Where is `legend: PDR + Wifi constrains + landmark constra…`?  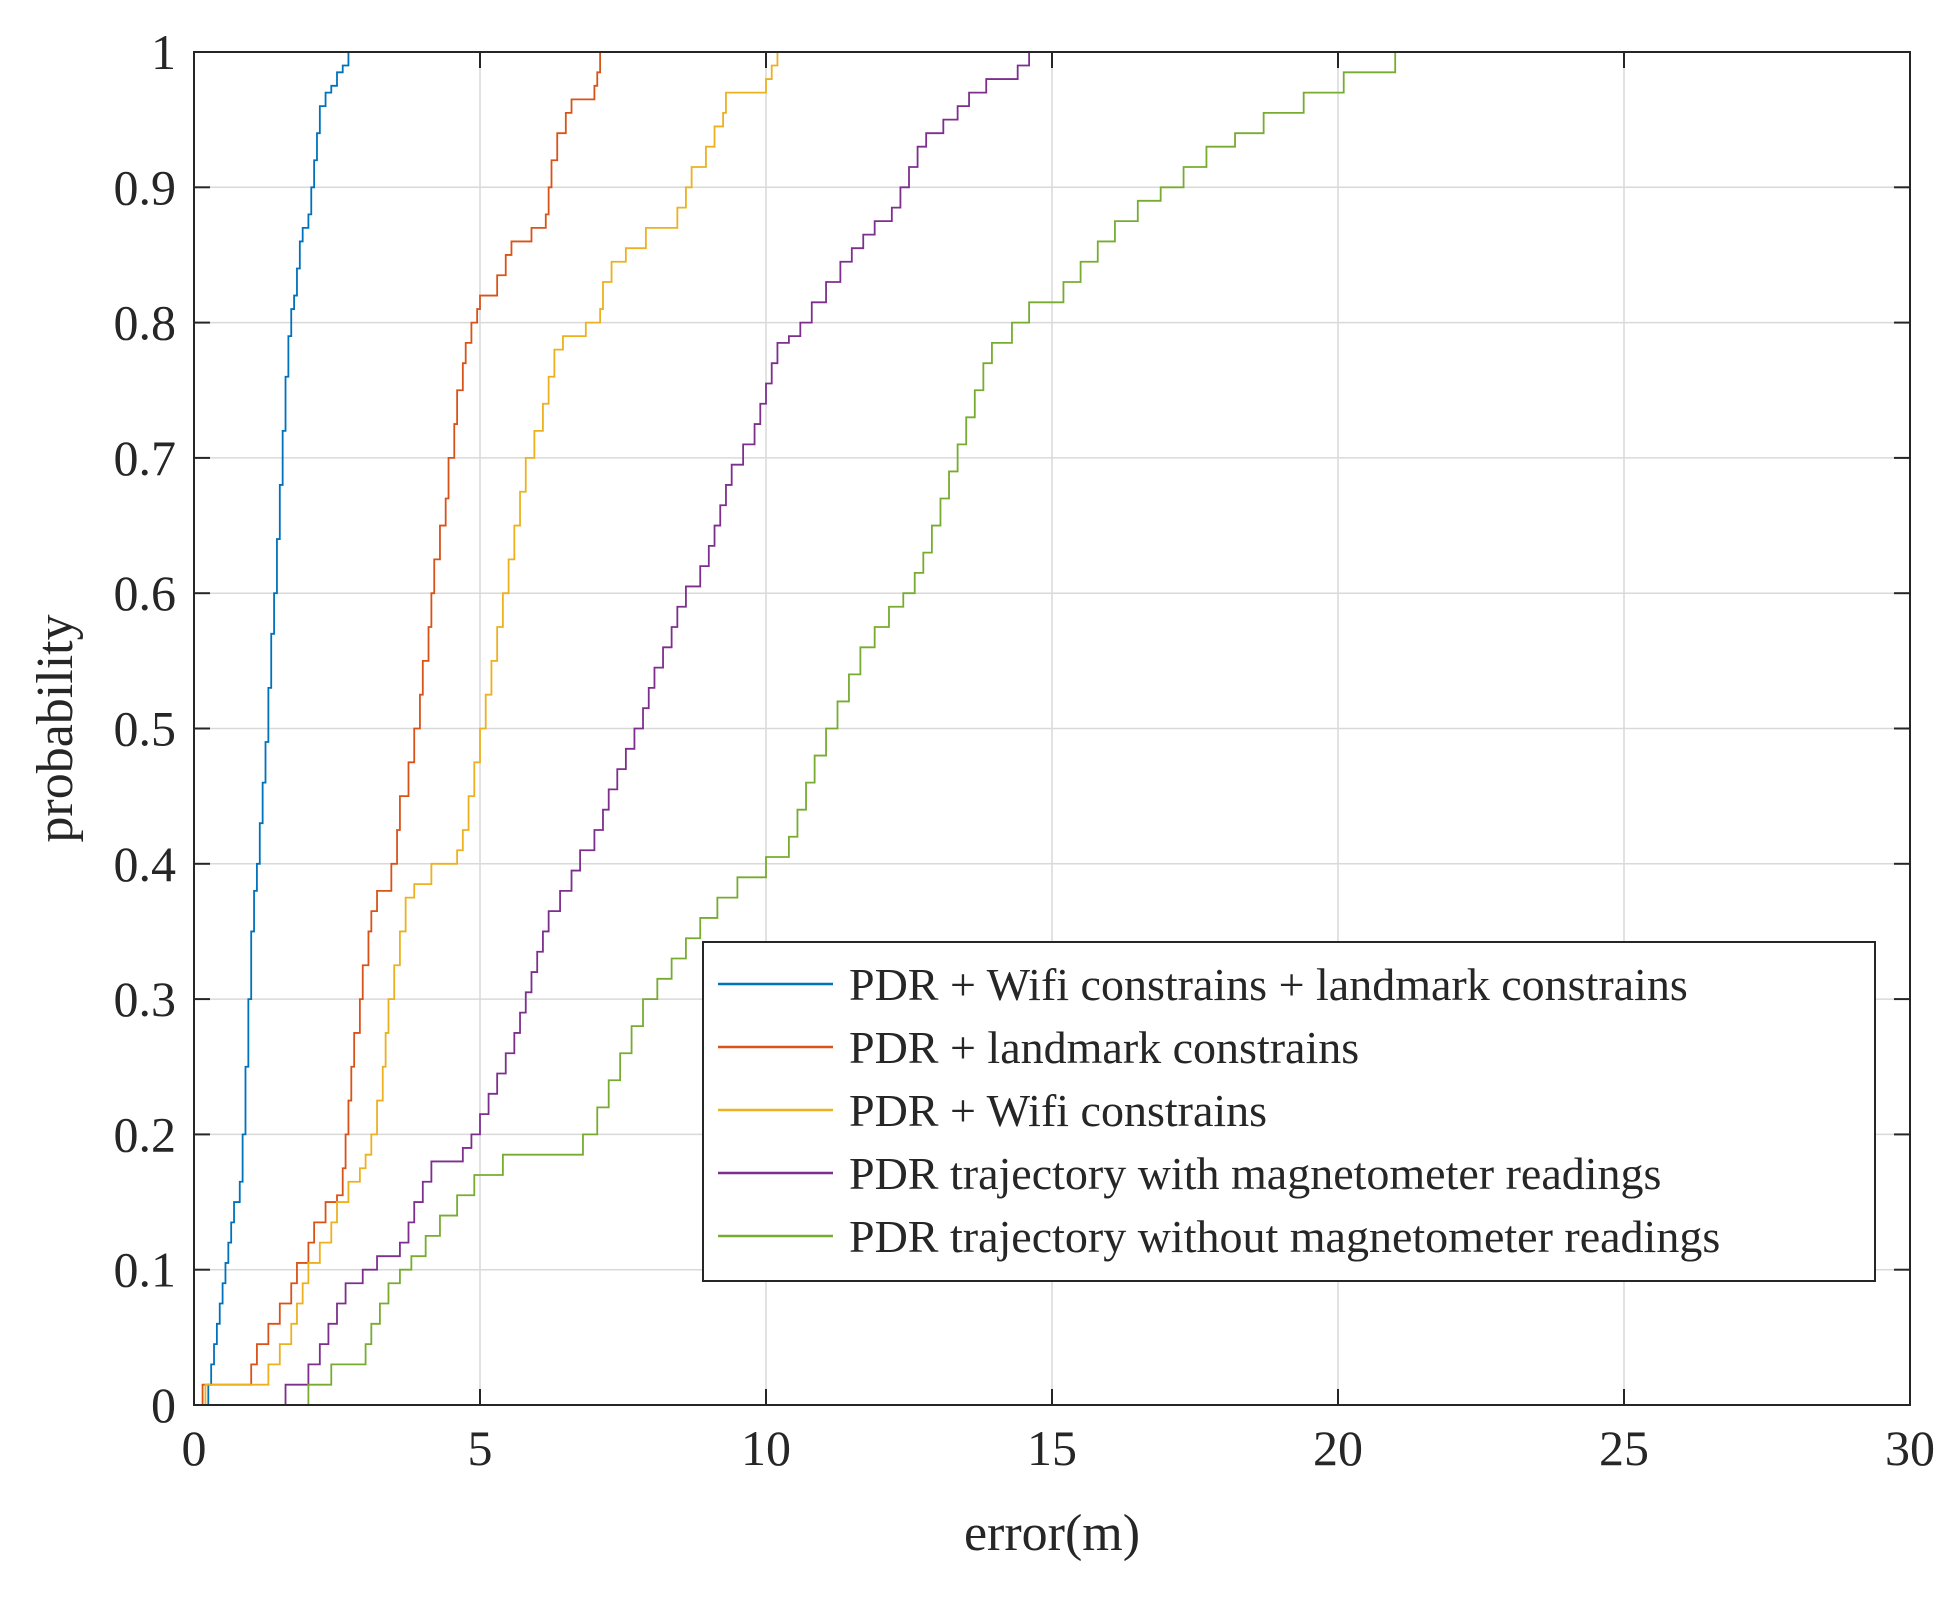
legend: PDR + Wifi constrains + landmark constra… is located at coordinates (1289, 1111).